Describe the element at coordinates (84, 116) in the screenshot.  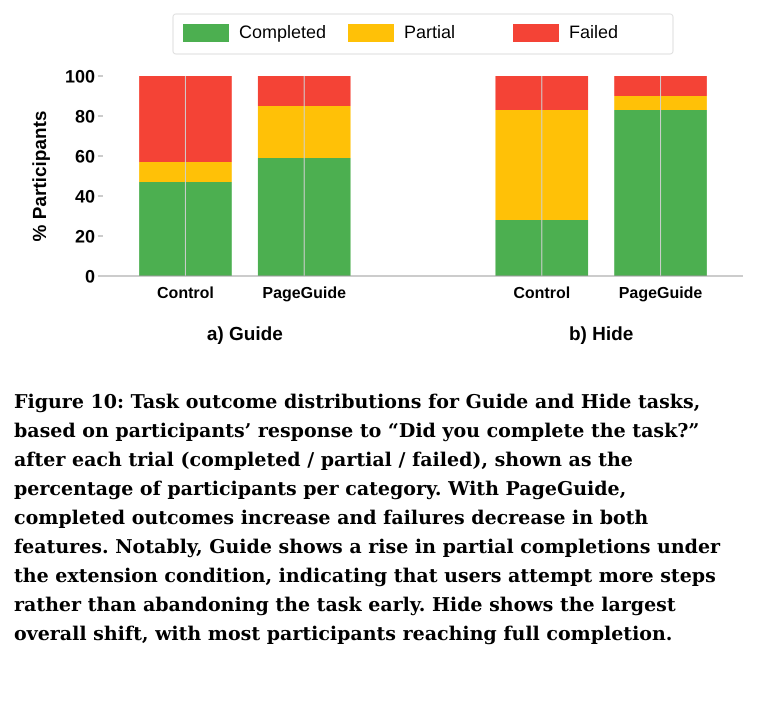
I see `y-tick-label: 80` at that location.